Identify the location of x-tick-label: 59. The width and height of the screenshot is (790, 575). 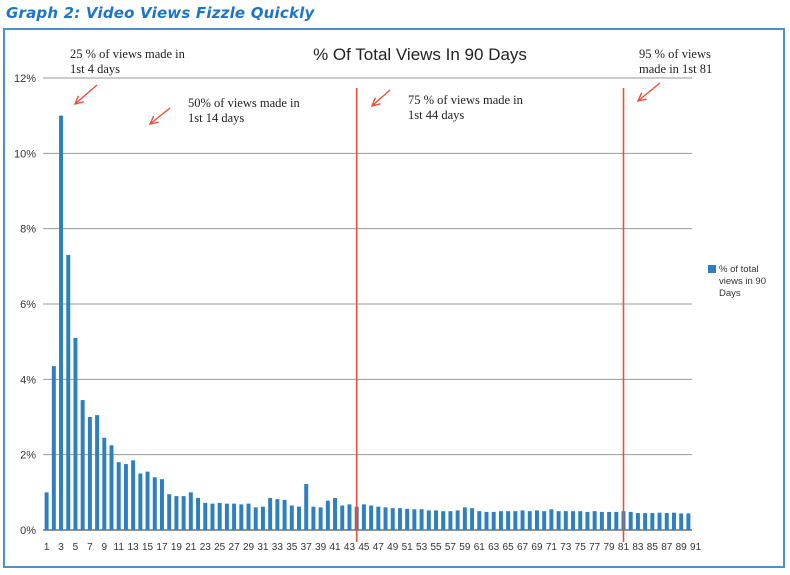
(465, 547).